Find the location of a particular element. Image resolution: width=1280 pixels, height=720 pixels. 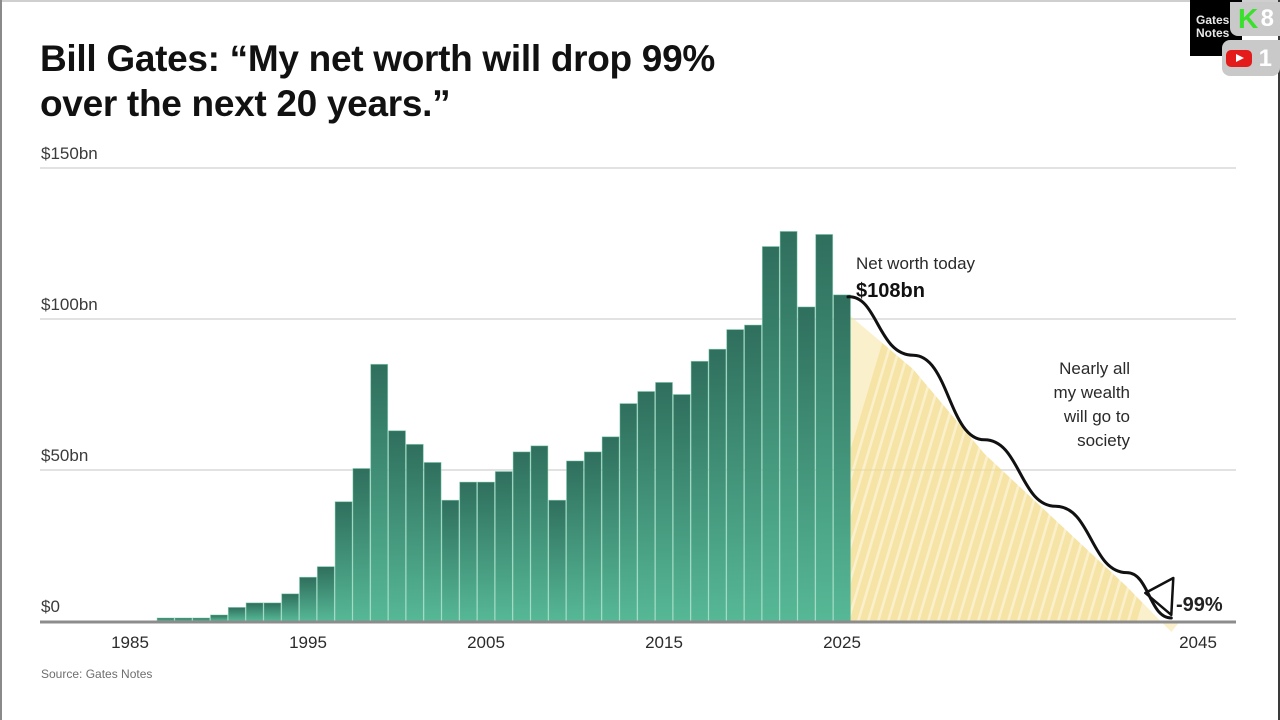

x-tick-label: 1995 is located at coordinates (308, 642).